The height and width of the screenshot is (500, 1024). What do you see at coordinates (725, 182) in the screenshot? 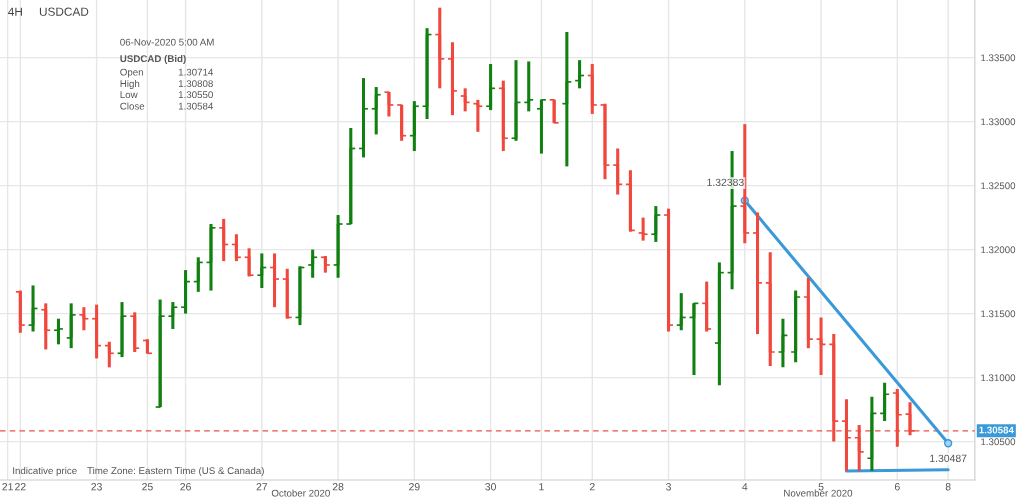
I see `data-label: 1.32383` at bounding box center [725, 182].